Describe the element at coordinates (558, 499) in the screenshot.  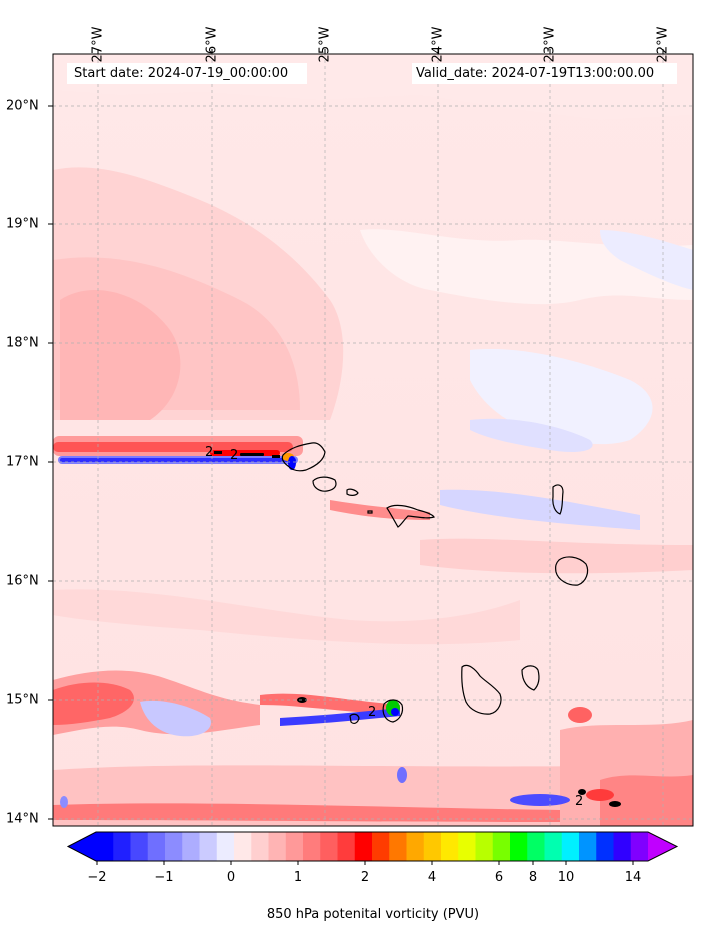
I see `island-sal` at that location.